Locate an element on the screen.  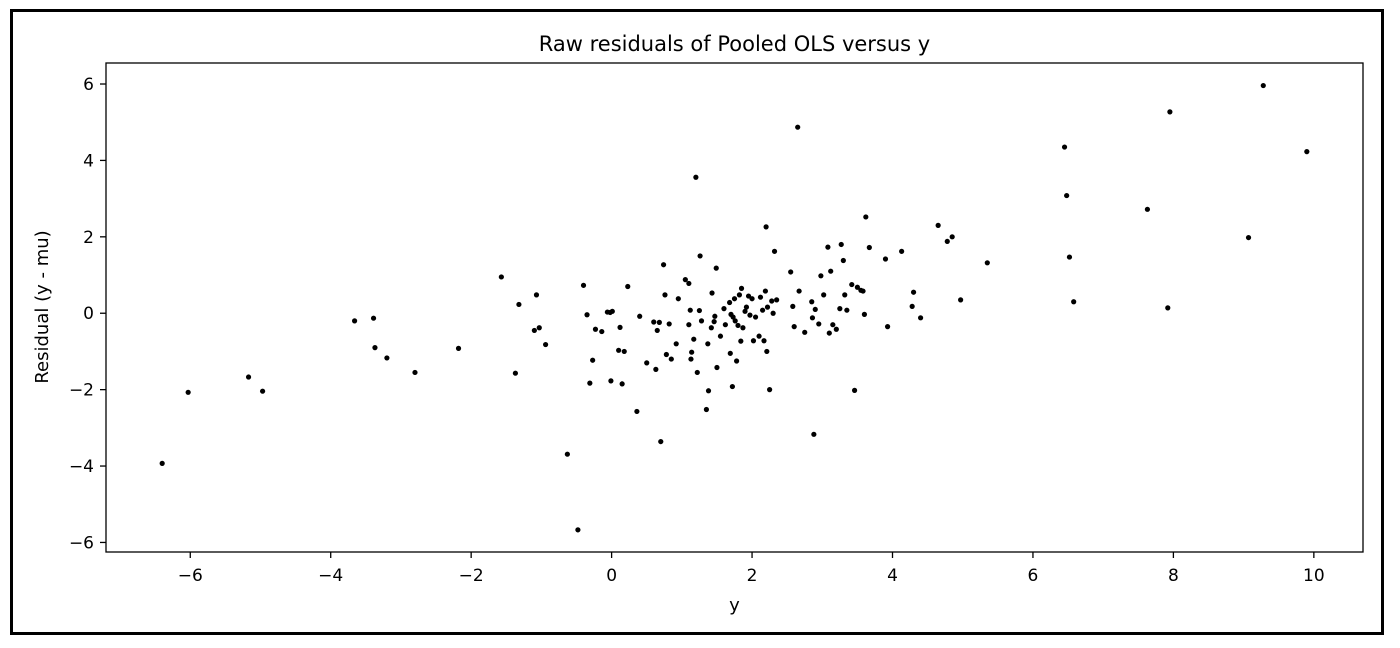
x-tick-label: 4 is located at coordinates (892, 576).